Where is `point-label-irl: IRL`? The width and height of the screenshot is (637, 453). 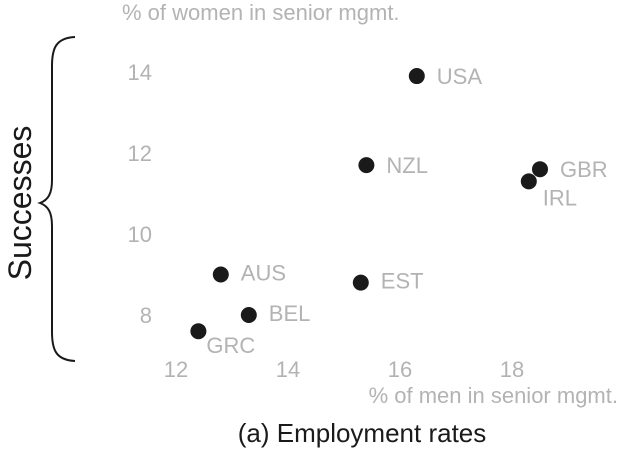 point-label-irl: IRL is located at coordinates (560, 197).